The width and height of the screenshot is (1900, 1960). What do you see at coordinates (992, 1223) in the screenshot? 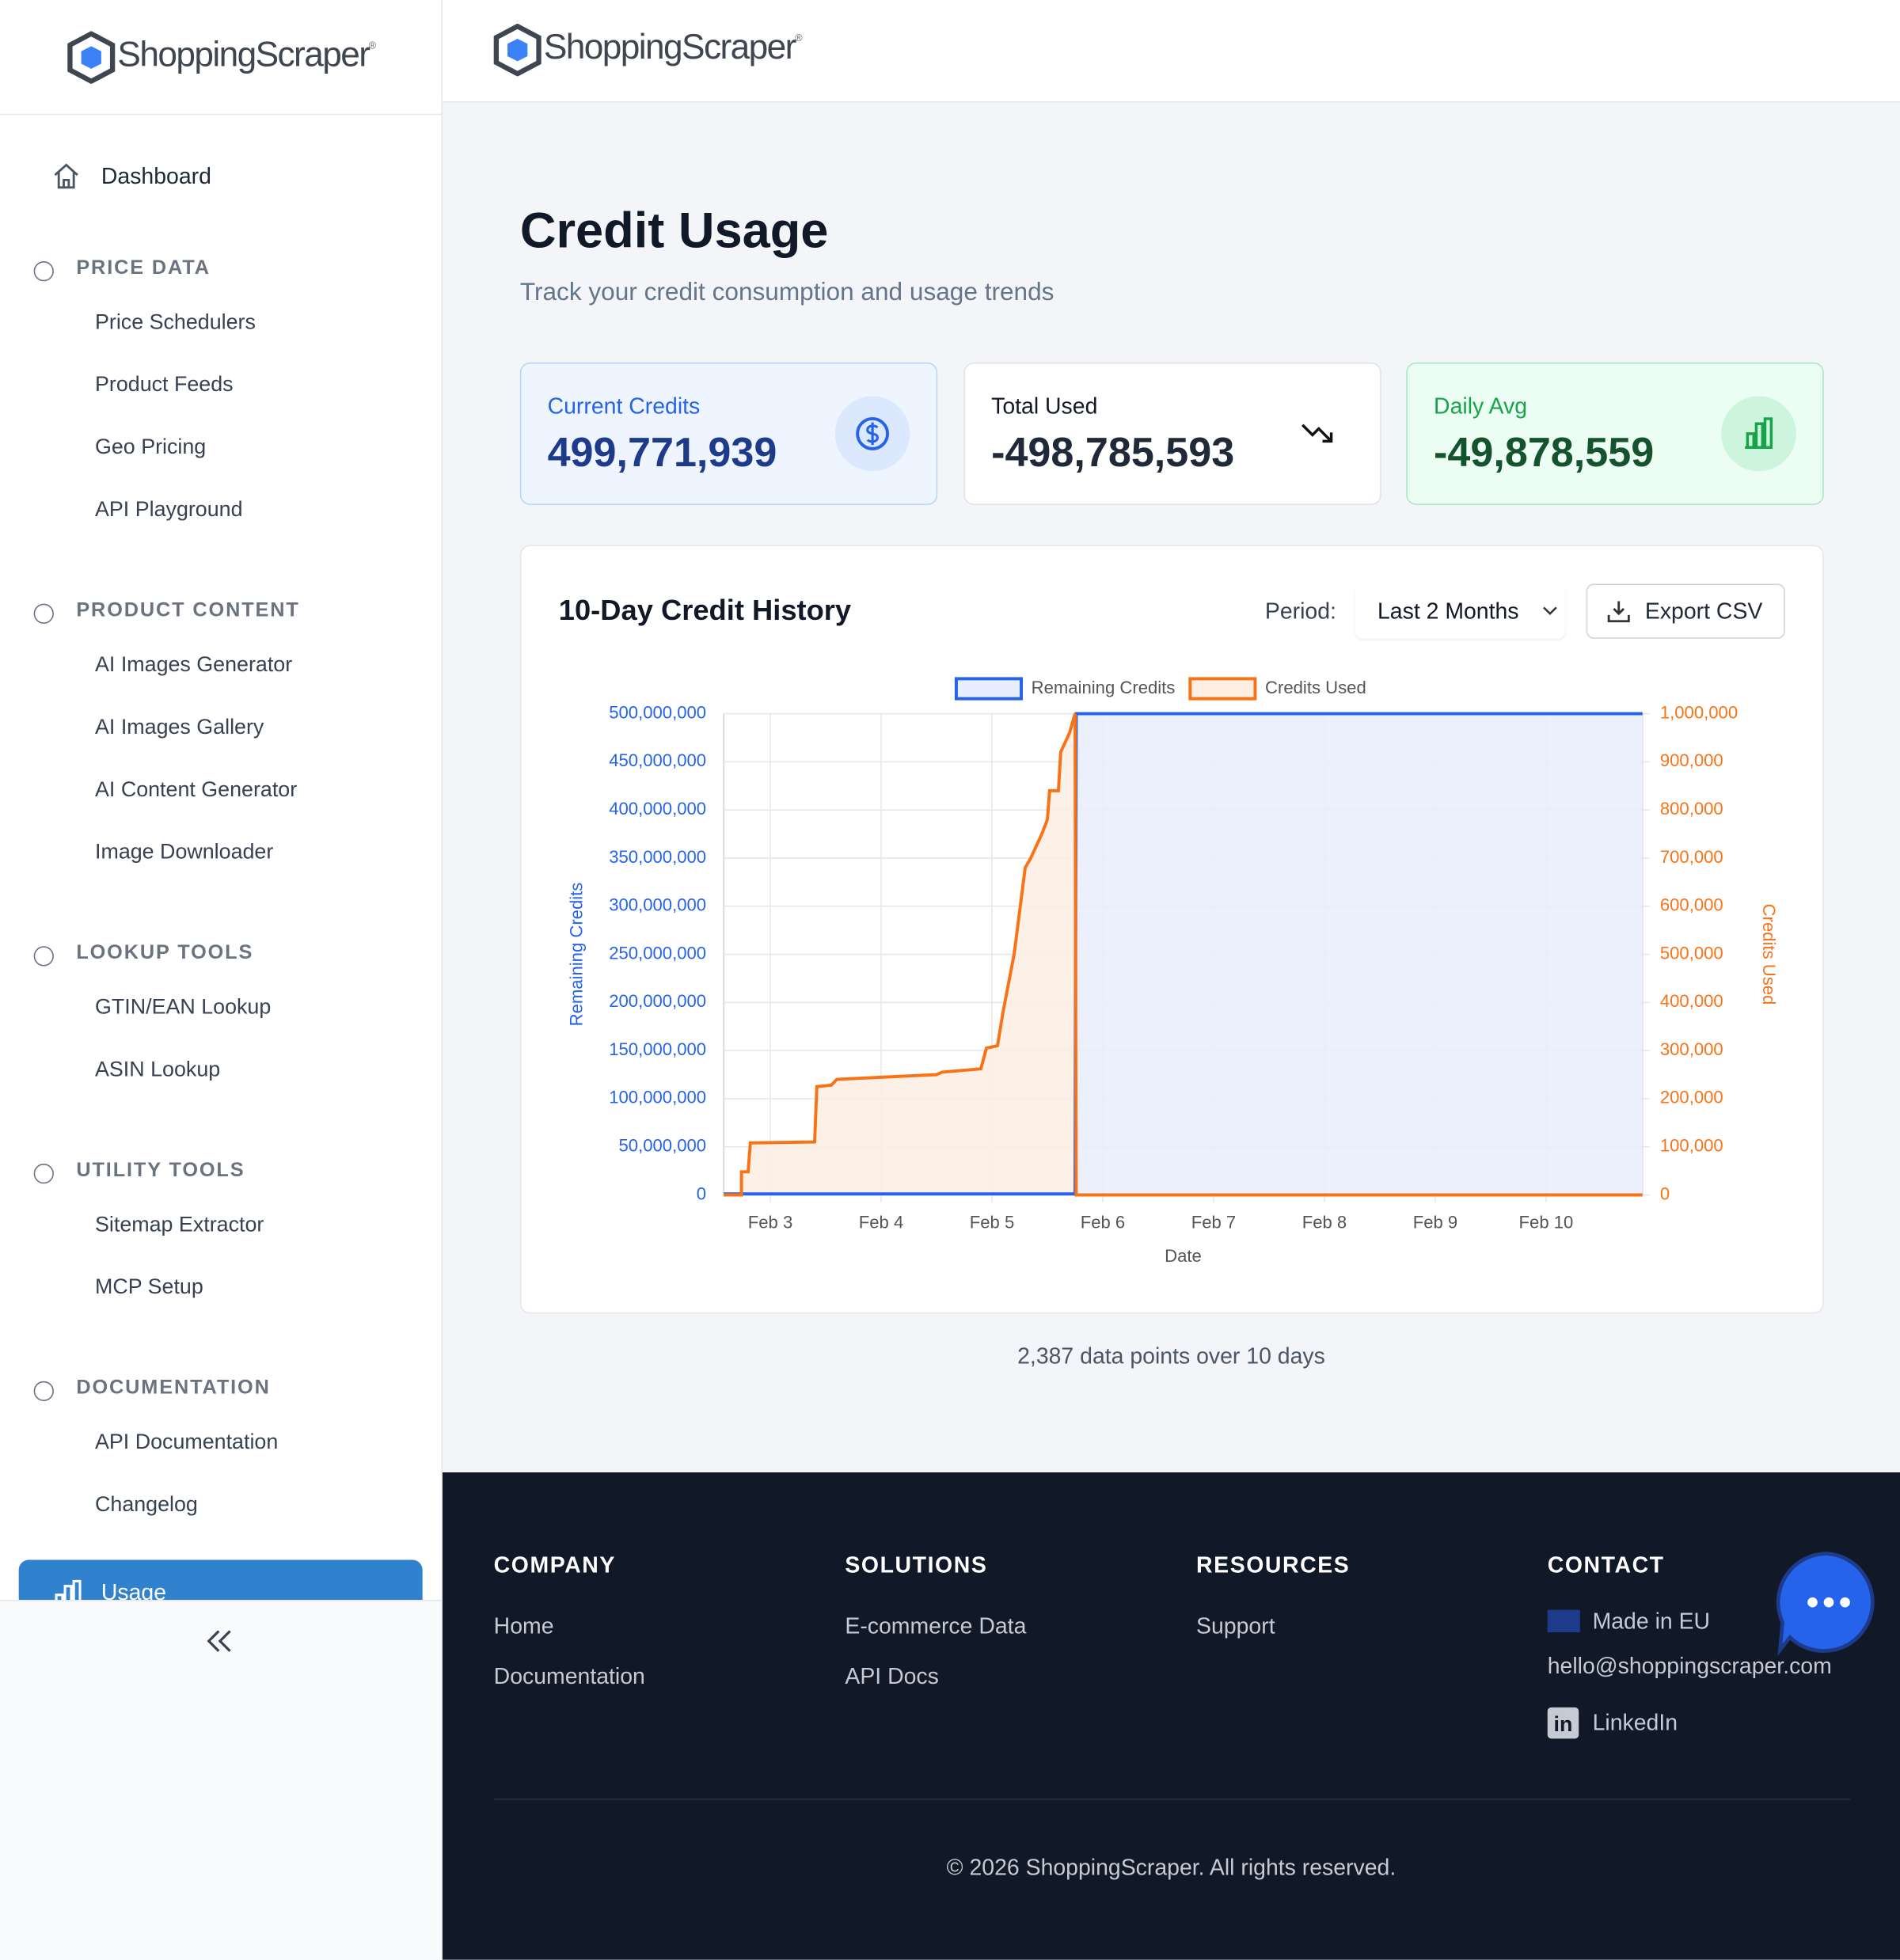
I see `x-tick-label: Feb 5` at bounding box center [992, 1223].